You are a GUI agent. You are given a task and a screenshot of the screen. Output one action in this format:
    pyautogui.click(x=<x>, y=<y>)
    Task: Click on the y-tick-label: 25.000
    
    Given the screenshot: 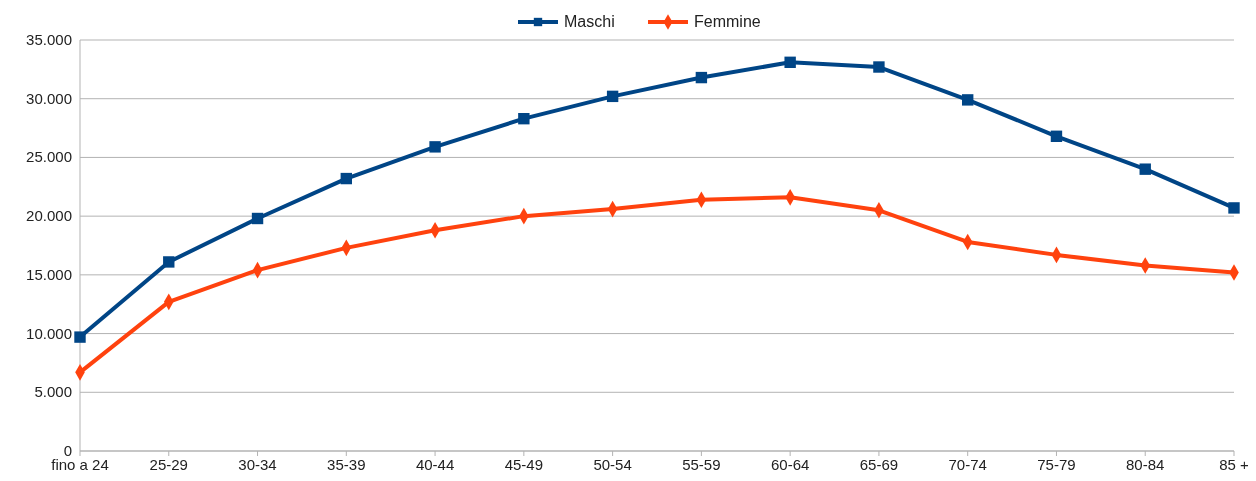 What is the action you would take?
    pyautogui.click(x=49, y=157)
    